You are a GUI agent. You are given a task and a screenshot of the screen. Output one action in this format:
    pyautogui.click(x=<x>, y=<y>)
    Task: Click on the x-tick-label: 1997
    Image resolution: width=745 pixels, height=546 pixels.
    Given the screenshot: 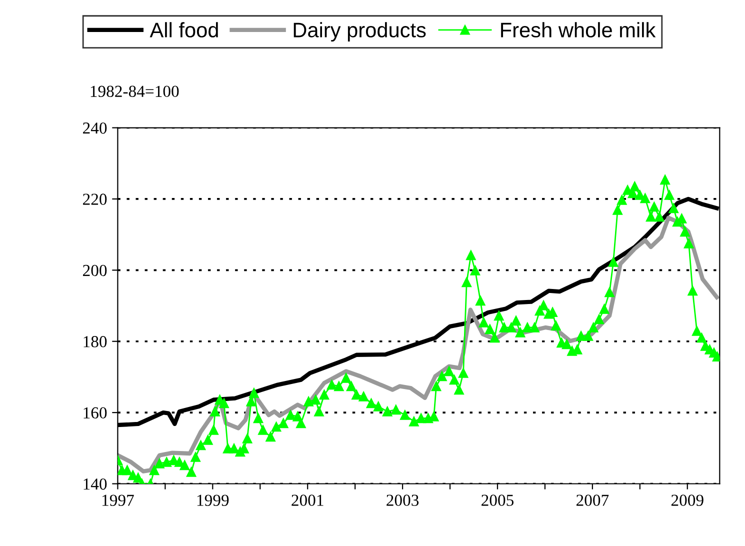 What is the action you would take?
    pyautogui.click(x=118, y=500)
    